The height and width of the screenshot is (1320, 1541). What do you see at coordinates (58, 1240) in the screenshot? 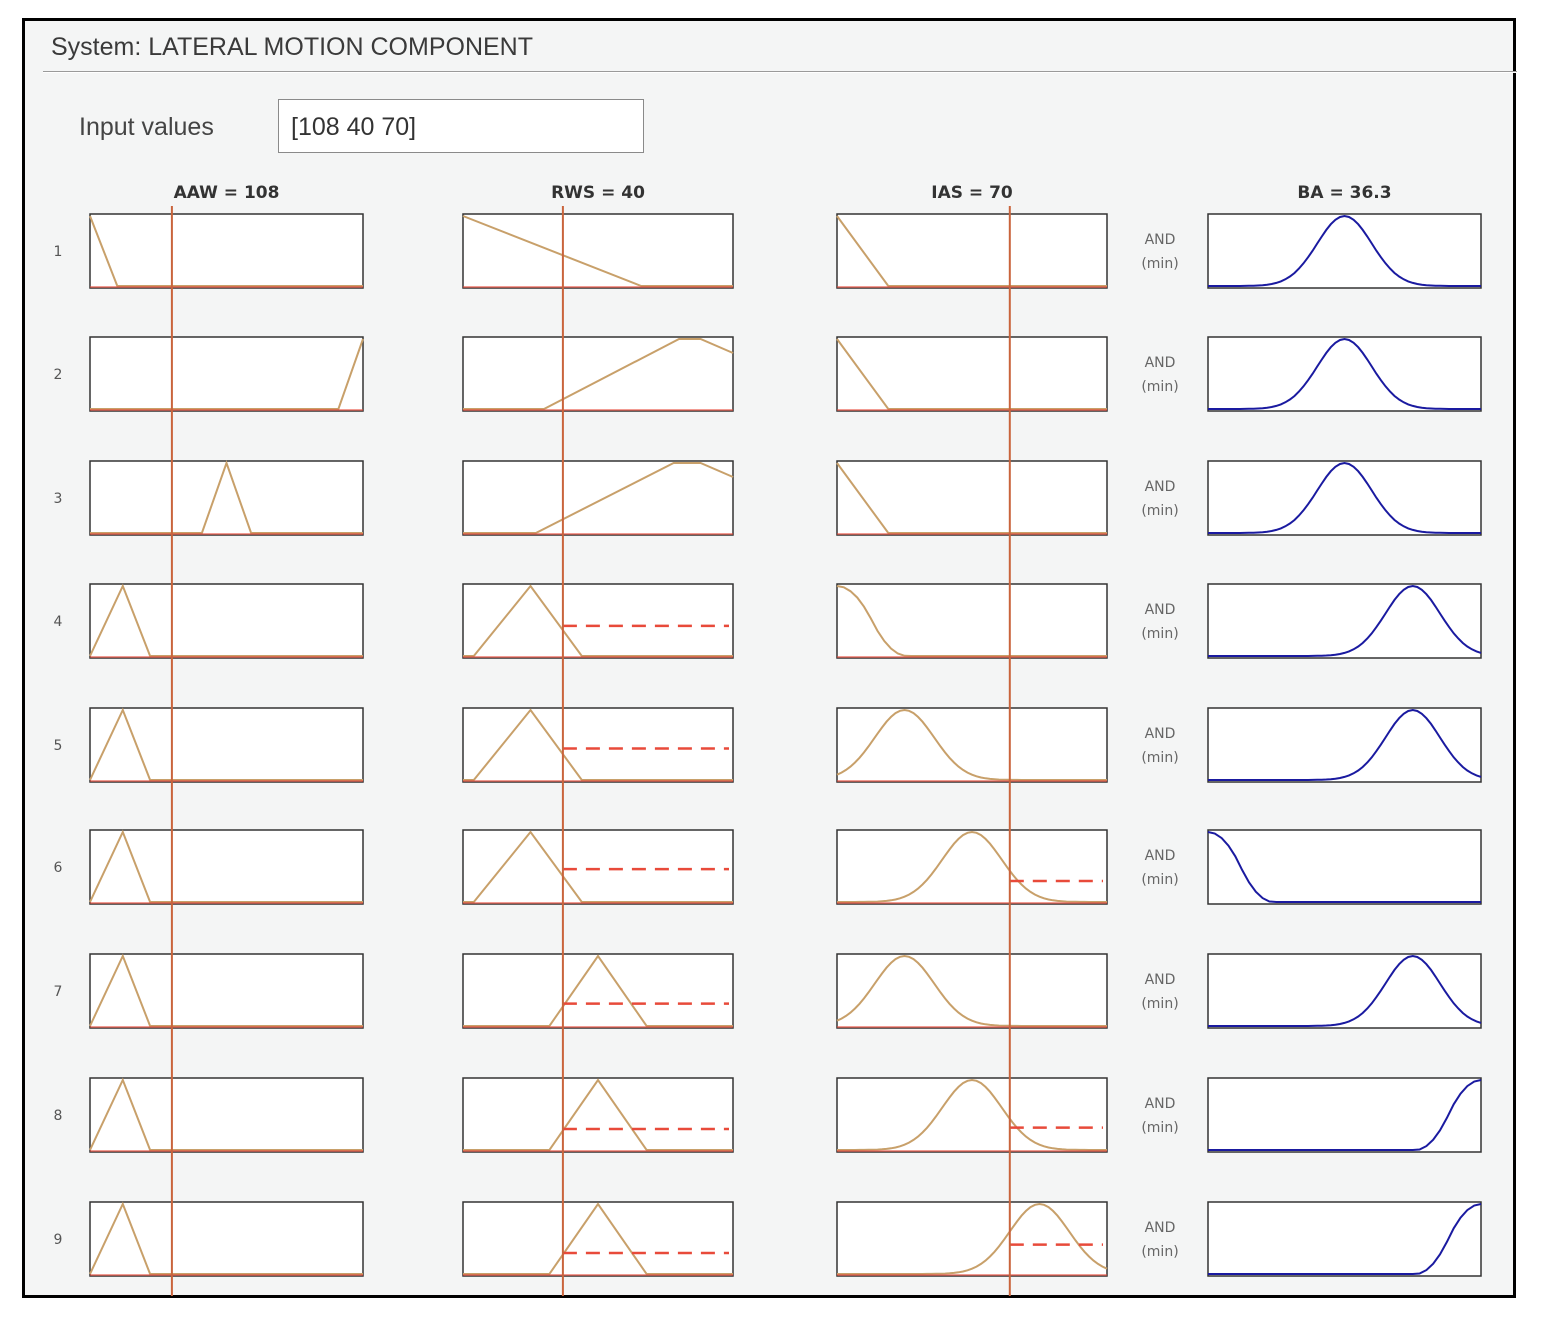
I see `rule-number: 9` at bounding box center [58, 1240].